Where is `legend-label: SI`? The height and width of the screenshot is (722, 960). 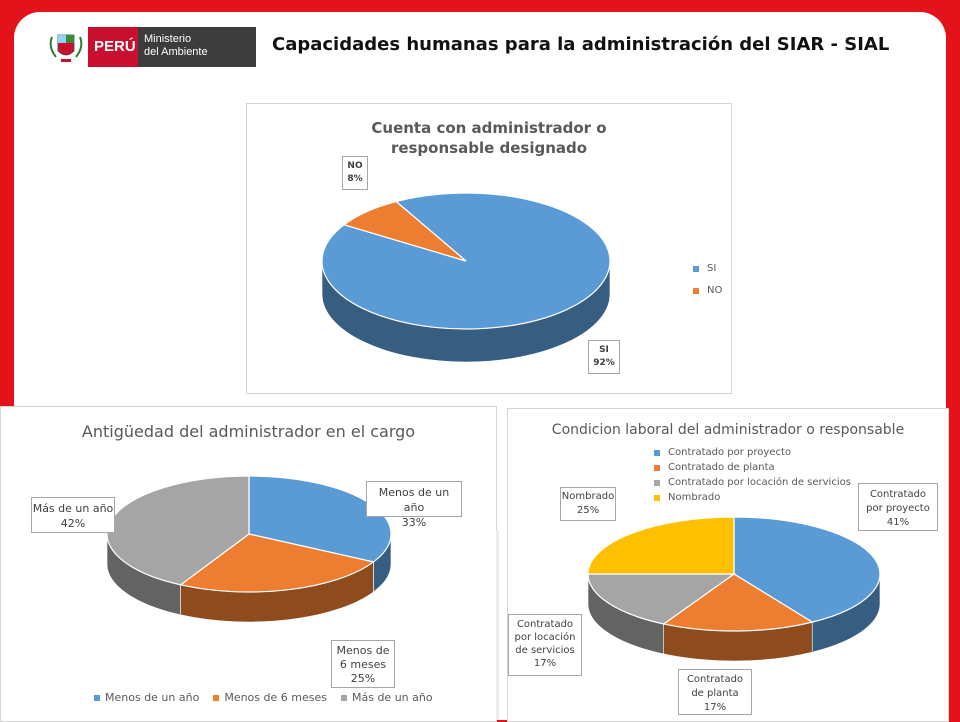
legend-label: SI is located at coordinates (712, 268).